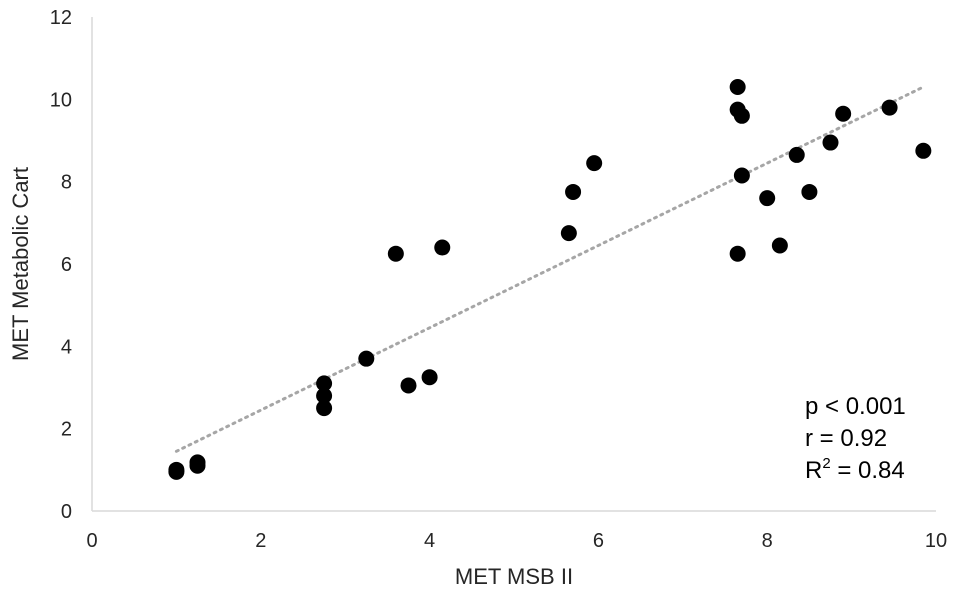 This screenshot has width=957, height=595. What do you see at coordinates (66, 183) in the screenshot?
I see `y-tick-label: 8` at bounding box center [66, 183].